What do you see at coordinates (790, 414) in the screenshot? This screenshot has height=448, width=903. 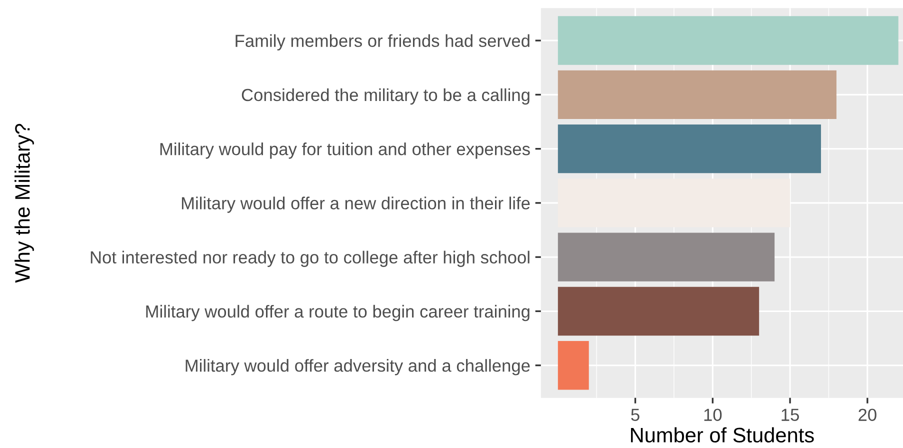 I see `x-tick-label: 15` at bounding box center [790, 414].